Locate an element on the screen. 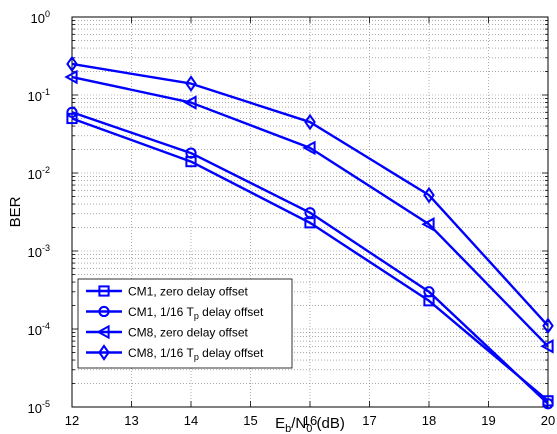 Image resolution: width=557 pixels, height=434 pixels. y-tick-label: 10⁻⁵ is located at coordinates (39, 407).